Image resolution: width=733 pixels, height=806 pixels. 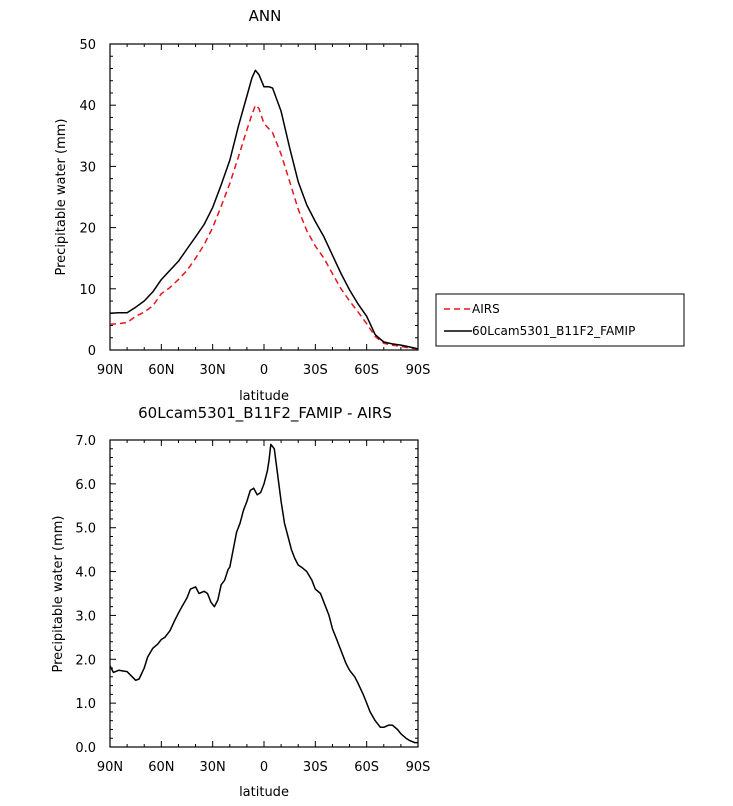 I want to click on y-tick-label: 0.0, so click(x=85, y=748).